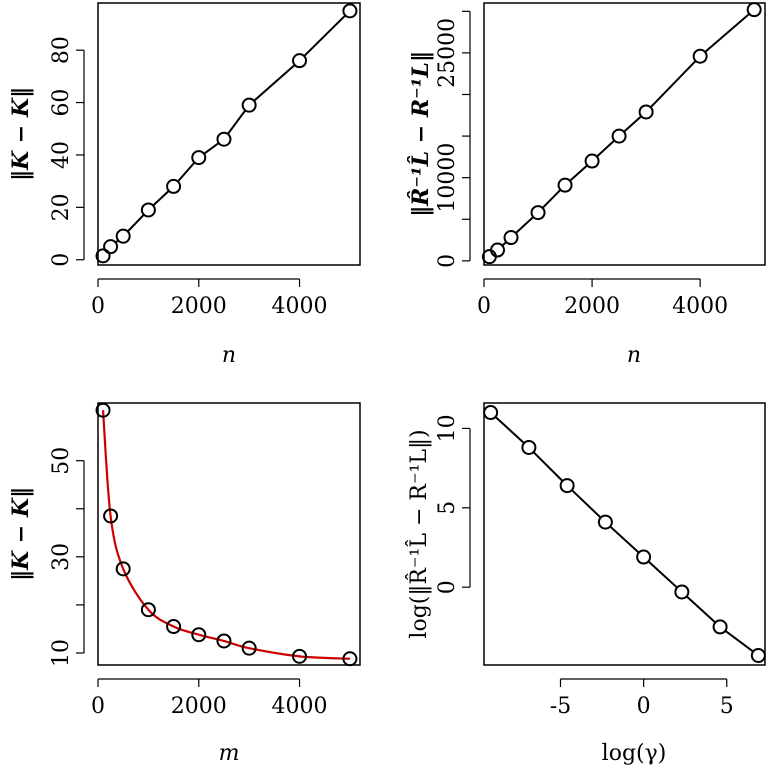  What do you see at coordinates (447, 53) in the screenshot?
I see `y-tick-label: 25000` at bounding box center [447, 53].